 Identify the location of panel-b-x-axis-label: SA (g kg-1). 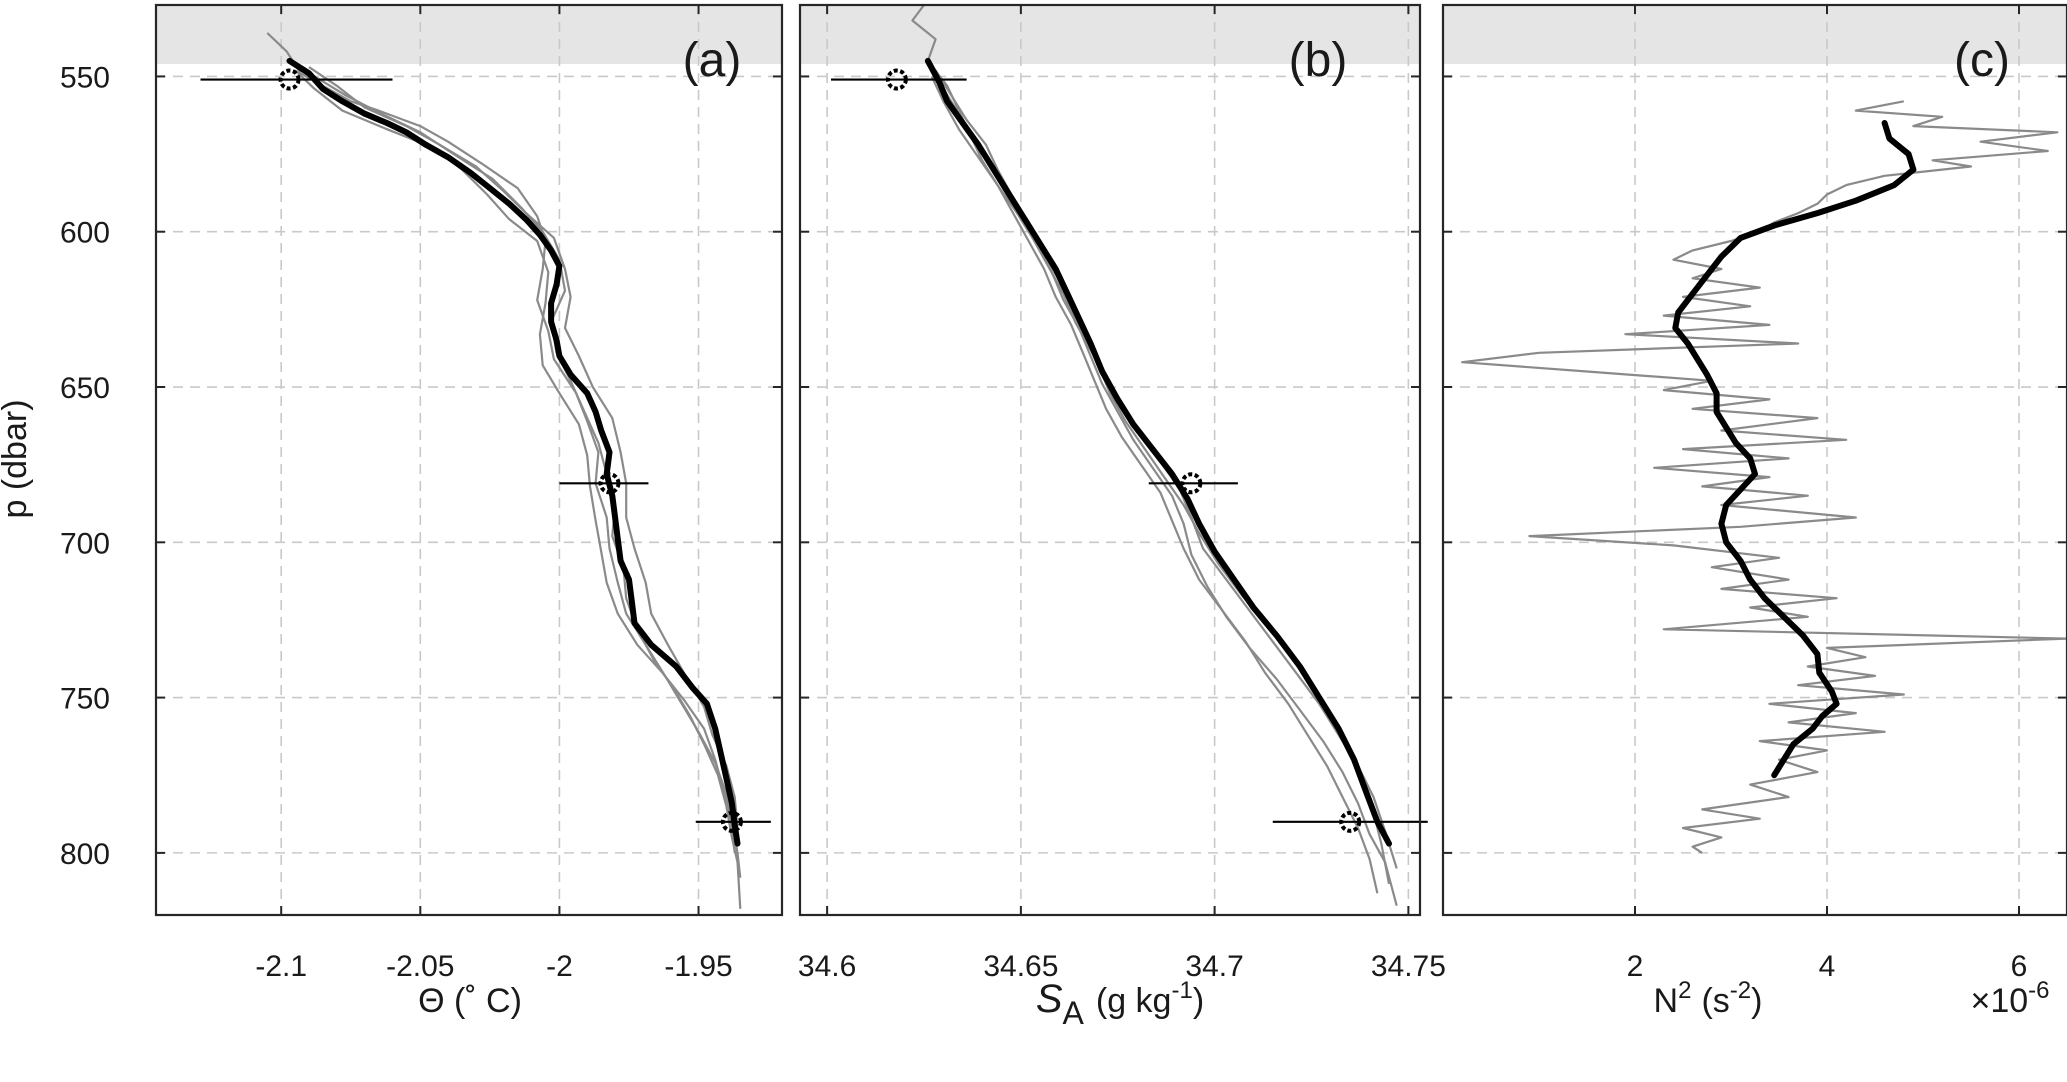
(1120, 1004).